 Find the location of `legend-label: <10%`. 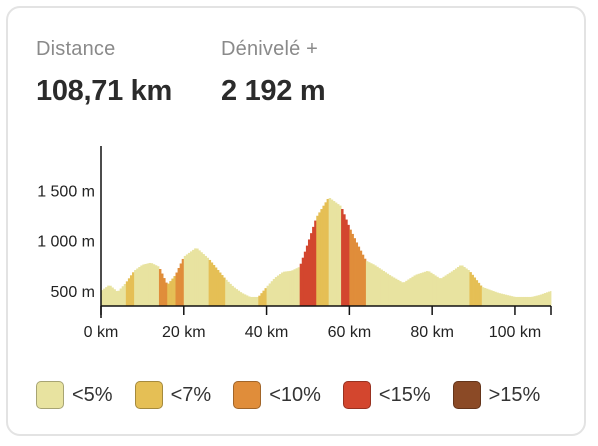

legend-label: <10% is located at coordinates (295, 394).